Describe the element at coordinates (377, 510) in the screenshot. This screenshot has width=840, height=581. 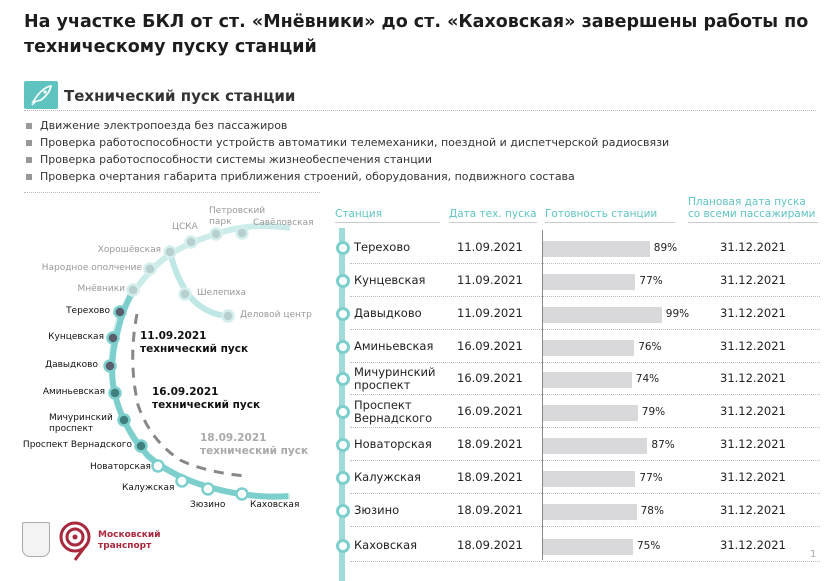
I see `station-name: Зюзино` at that location.